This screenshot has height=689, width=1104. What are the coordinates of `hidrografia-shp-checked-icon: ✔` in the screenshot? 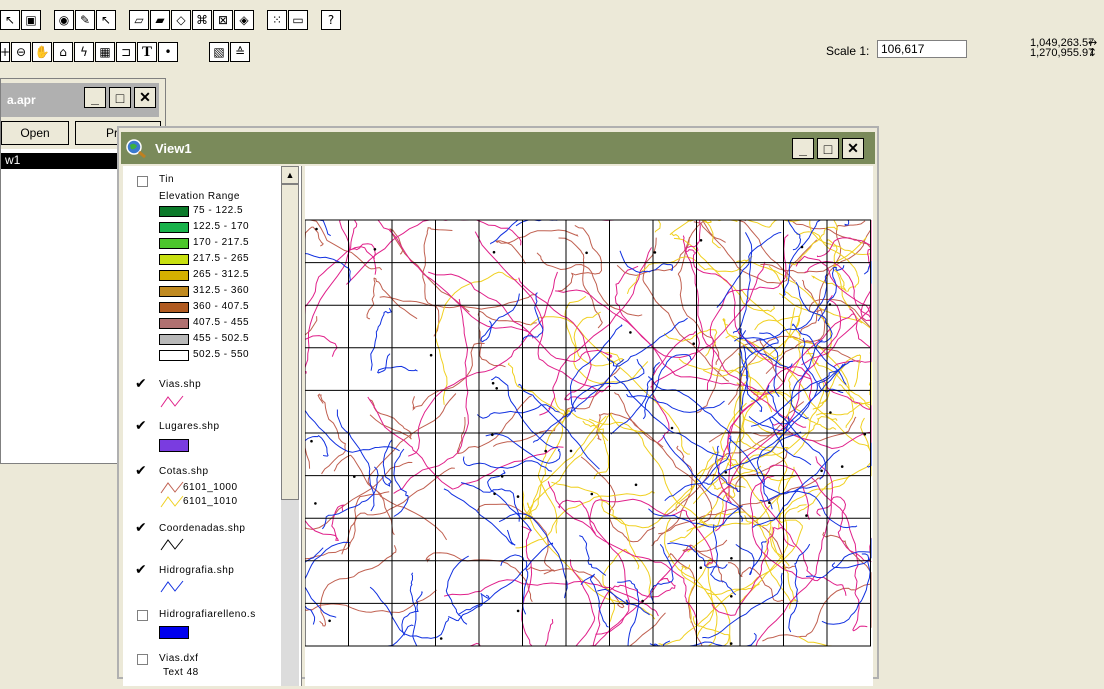 It's located at (141, 570).